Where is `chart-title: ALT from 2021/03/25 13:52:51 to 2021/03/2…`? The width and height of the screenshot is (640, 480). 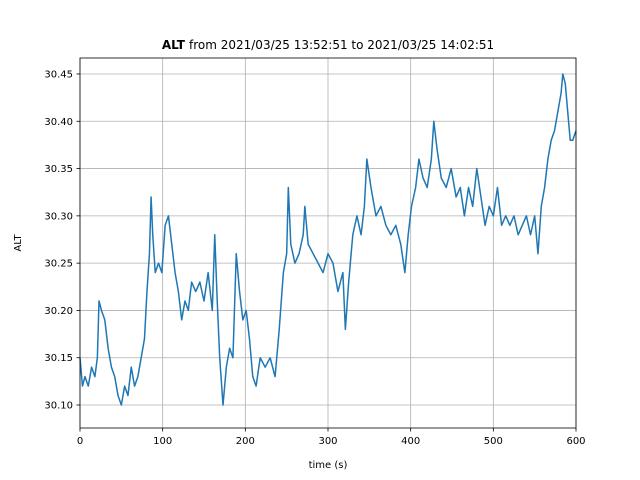 chart-title: ALT from 2021/03/25 13:52:51 to 2021/03/2… is located at coordinates (328, 45).